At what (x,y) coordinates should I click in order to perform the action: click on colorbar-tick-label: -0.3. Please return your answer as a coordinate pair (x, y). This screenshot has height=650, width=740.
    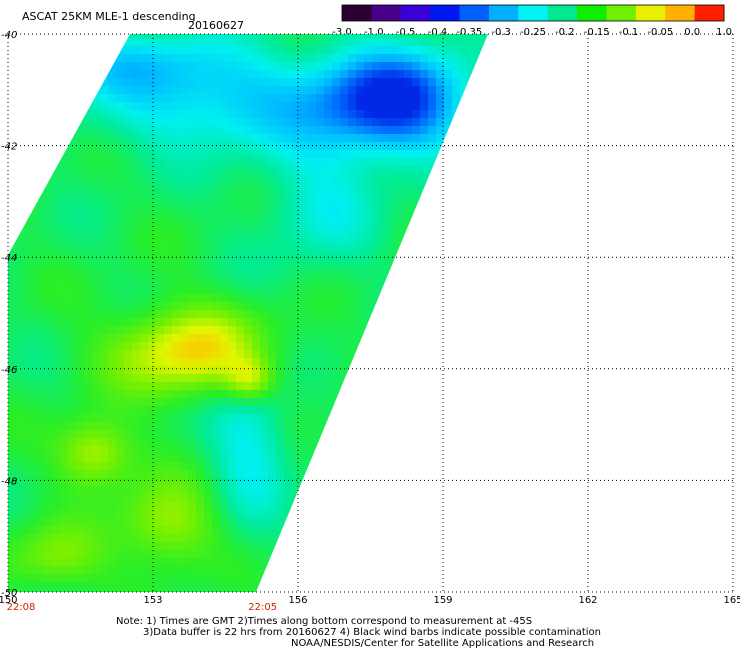
    Looking at the image, I should click on (501, 32).